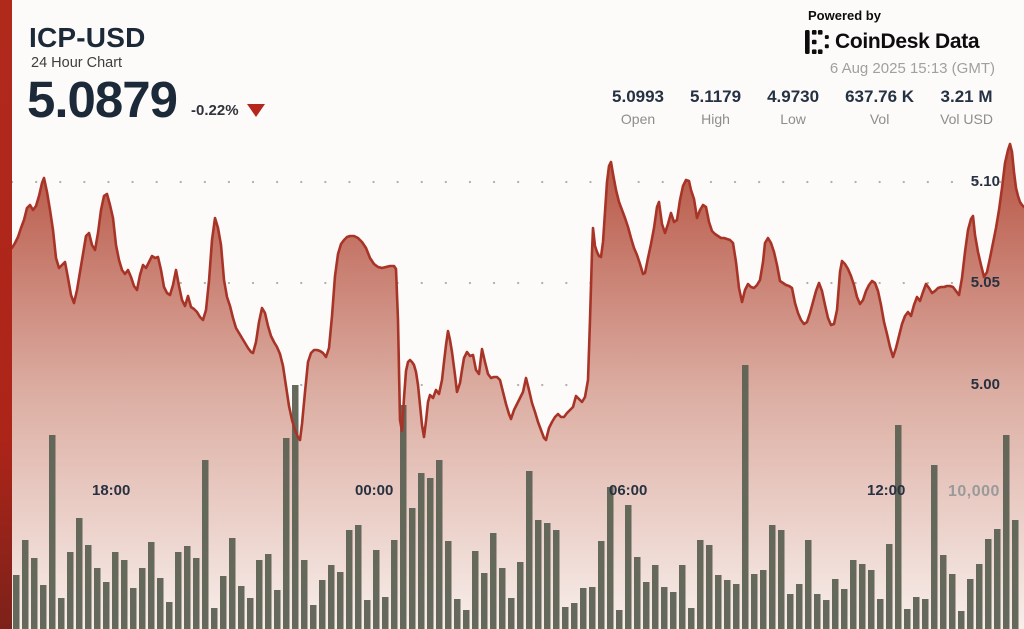 Image resolution: width=1024 pixels, height=629 pixels. I want to click on time-tick-18:00: 18:00, so click(111, 490).